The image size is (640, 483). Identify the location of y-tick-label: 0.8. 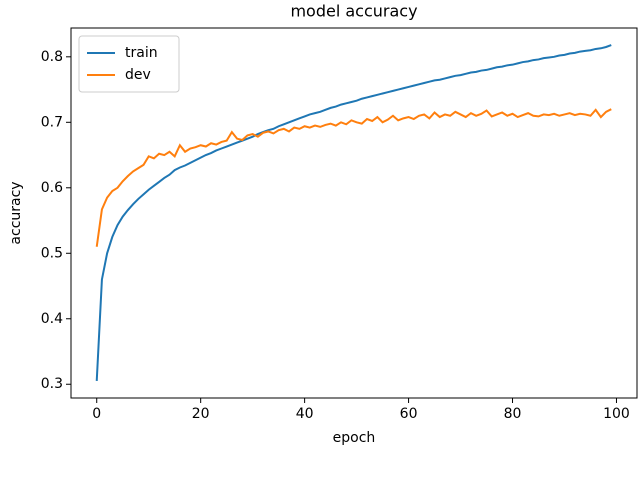
(52, 57).